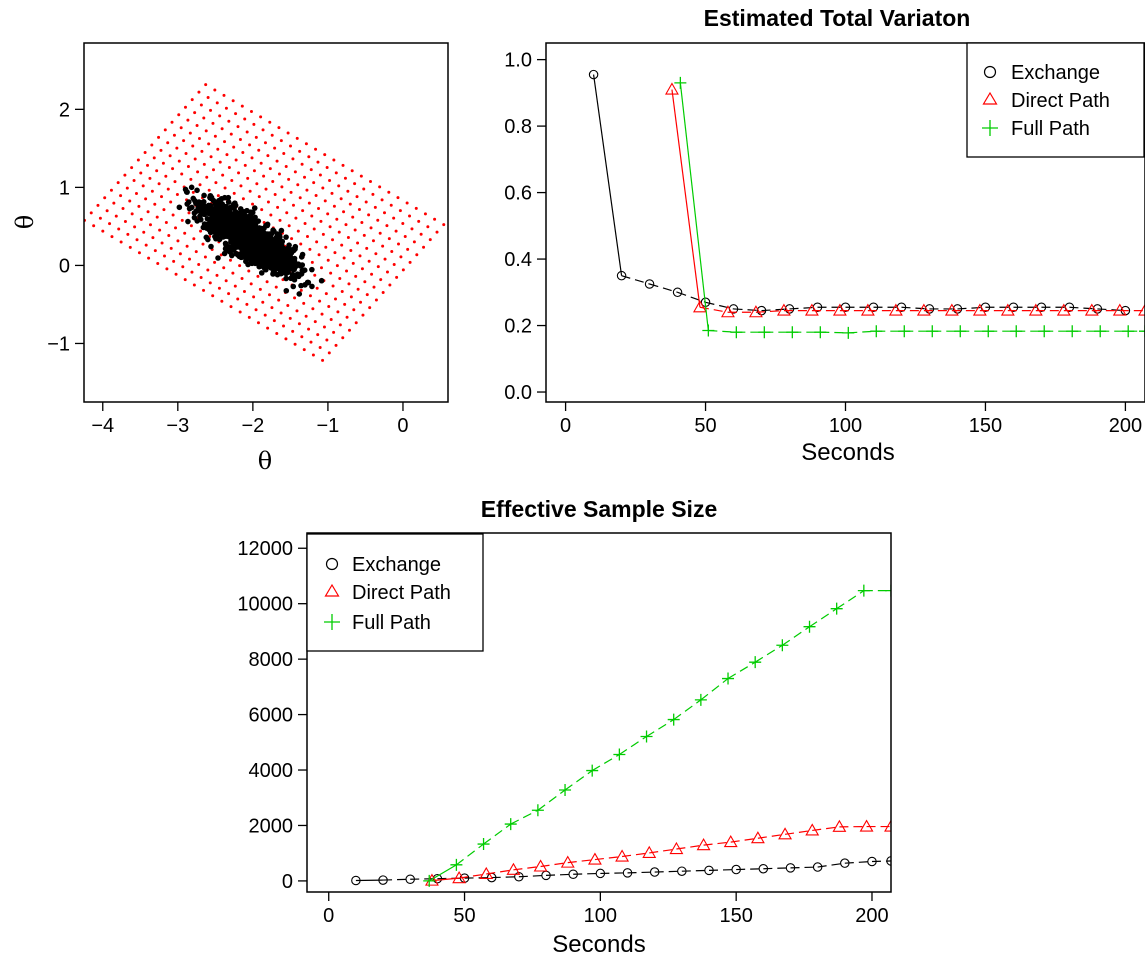  What do you see at coordinates (227, 268) in the screenshot?
I see `scatter-axes: −4 −3 −2 −1 0 −1 0 1 2` at bounding box center [227, 268].